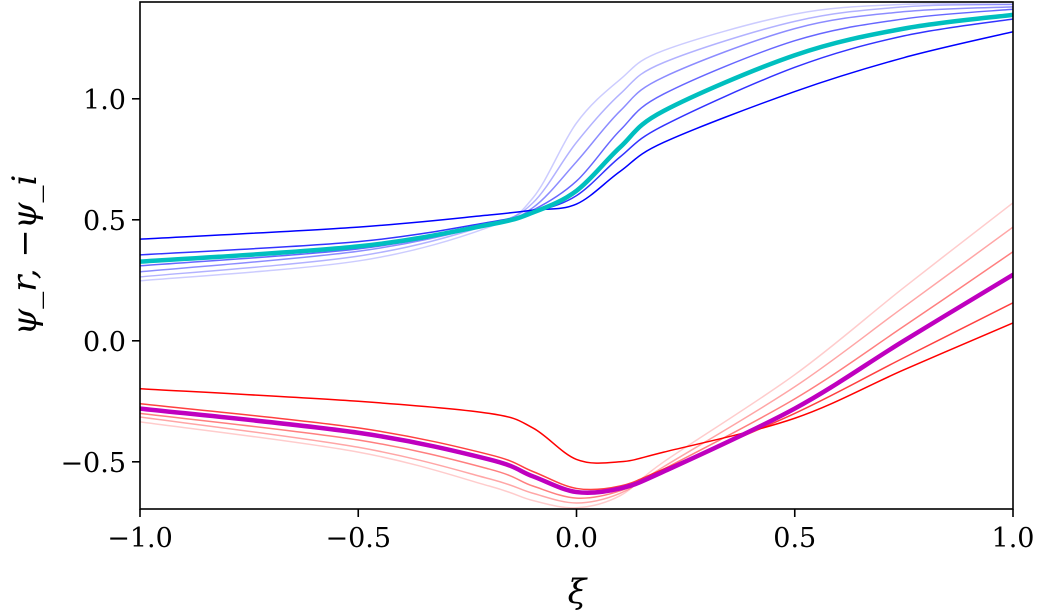 The image size is (1038, 612). What do you see at coordinates (794, 538) in the screenshot?
I see `x-tick-label: 0.5` at bounding box center [794, 538].